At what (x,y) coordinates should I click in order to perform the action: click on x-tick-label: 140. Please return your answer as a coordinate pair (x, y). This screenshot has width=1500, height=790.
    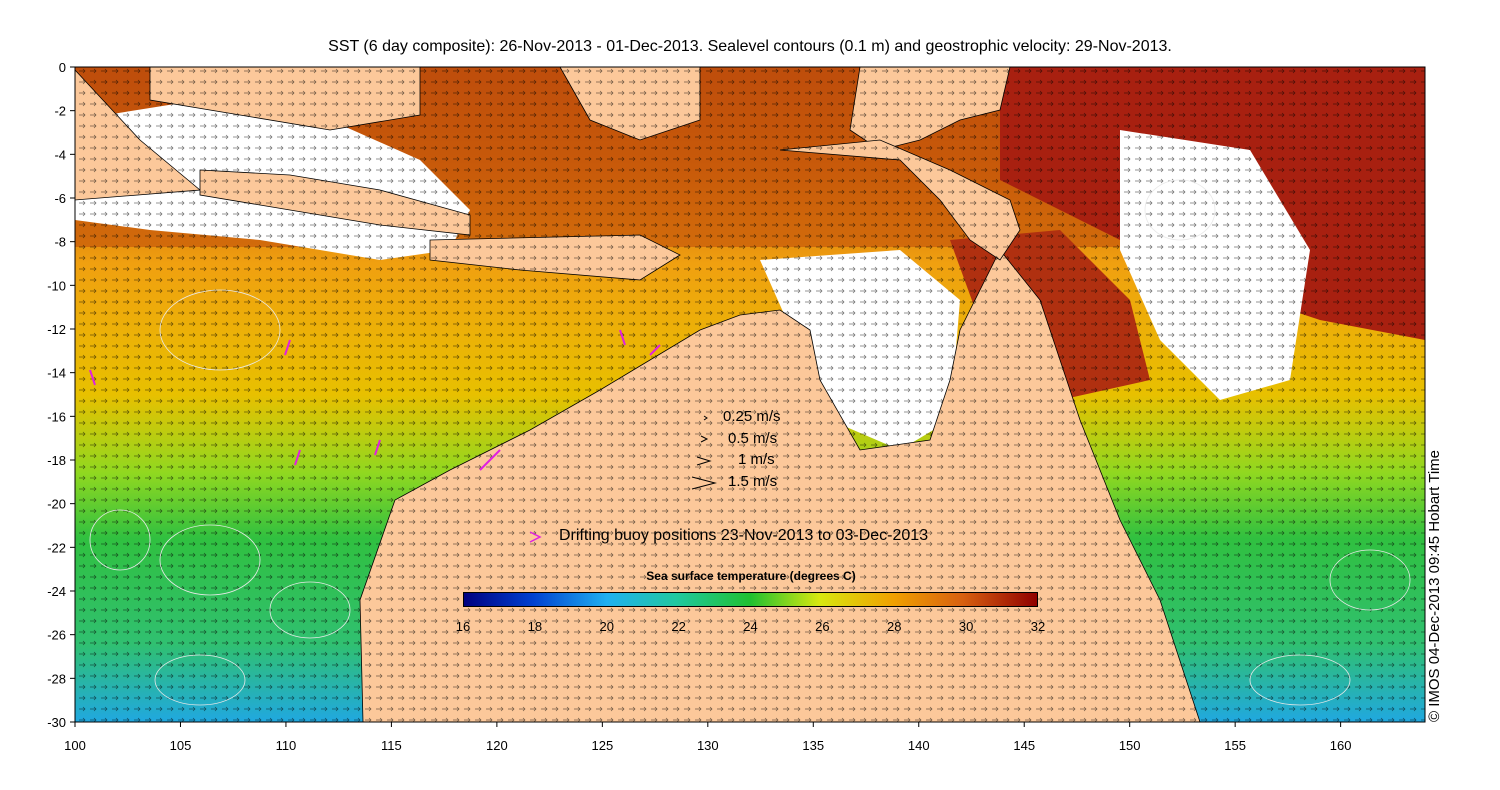
    Looking at the image, I should click on (919, 745).